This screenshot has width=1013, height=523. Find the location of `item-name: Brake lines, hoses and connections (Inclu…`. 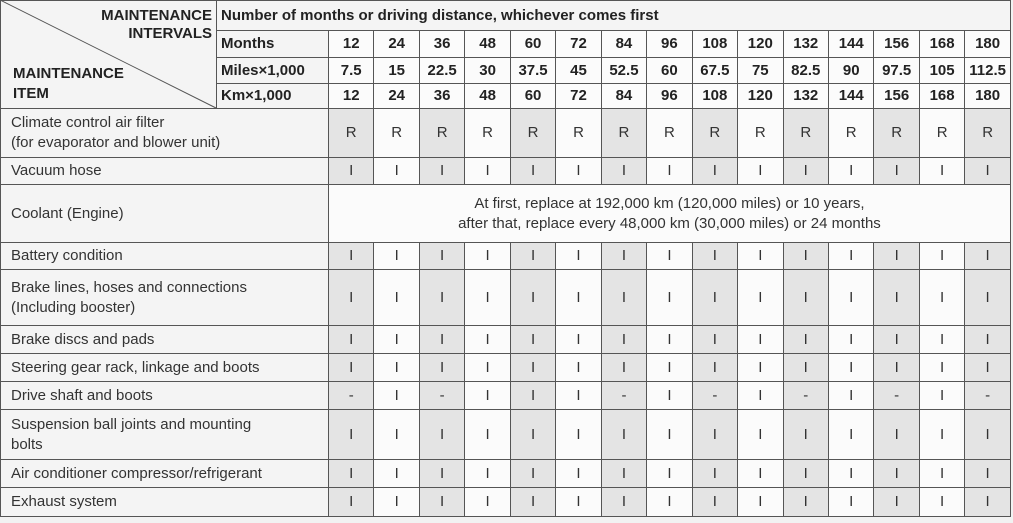

item-name: Brake lines, hoses and connections (Inclu… is located at coordinates (164, 297).